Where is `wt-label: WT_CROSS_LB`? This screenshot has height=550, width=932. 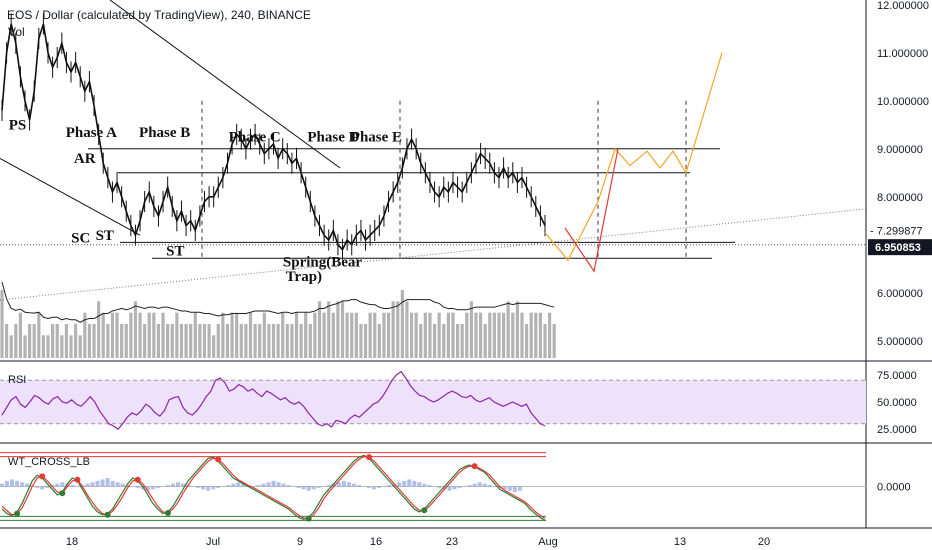 wt-label: WT_CROSS_LB is located at coordinates (49, 462).